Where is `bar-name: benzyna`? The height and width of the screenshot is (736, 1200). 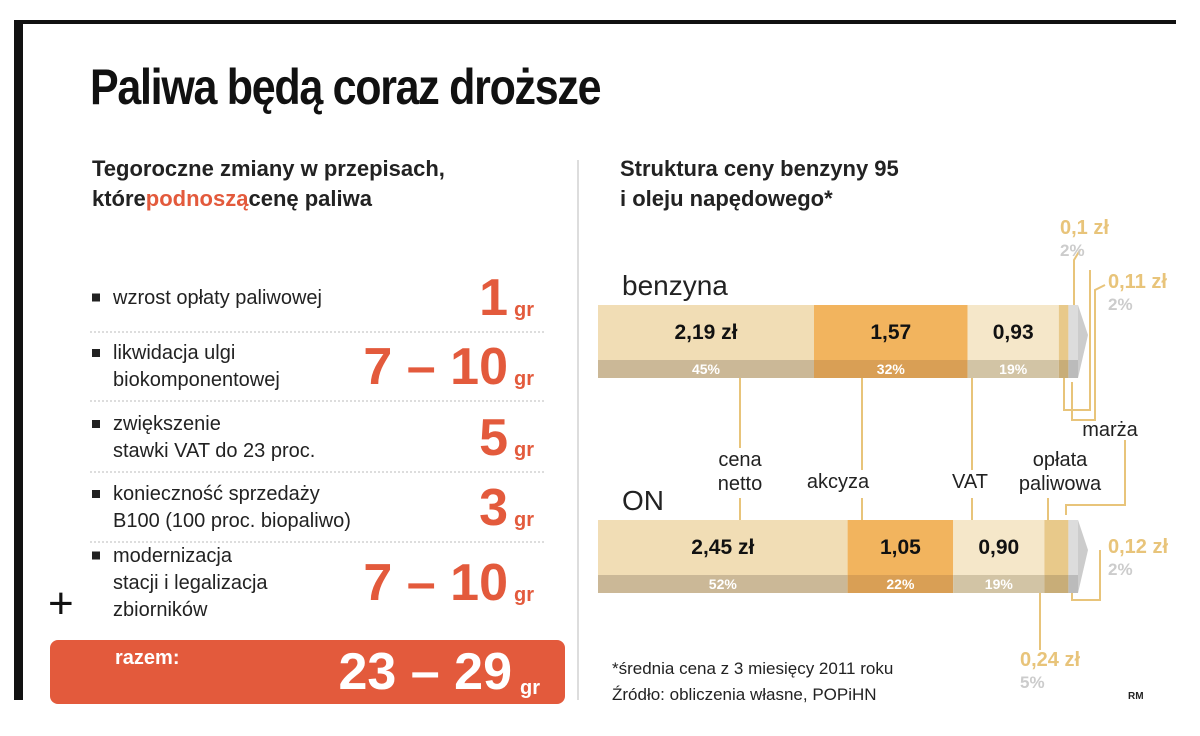
bar-name: benzyna is located at coordinates (675, 285).